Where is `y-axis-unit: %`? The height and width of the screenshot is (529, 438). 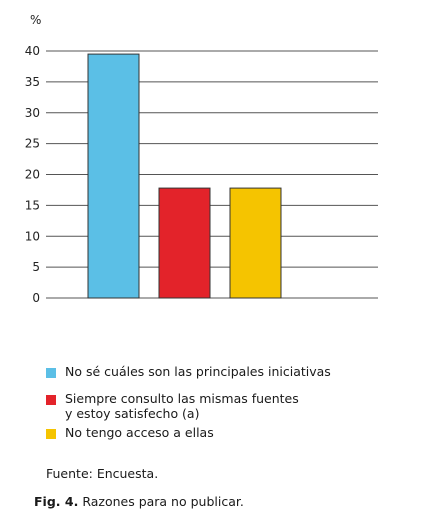 y-axis-unit: % is located at coordinates (35, 20).